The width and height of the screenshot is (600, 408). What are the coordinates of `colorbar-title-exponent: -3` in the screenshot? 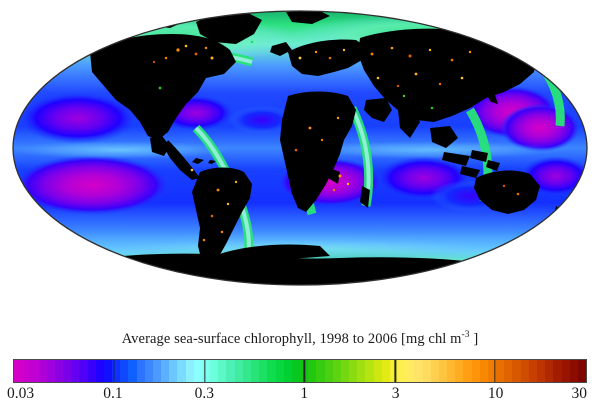 It's located at (465, 335).